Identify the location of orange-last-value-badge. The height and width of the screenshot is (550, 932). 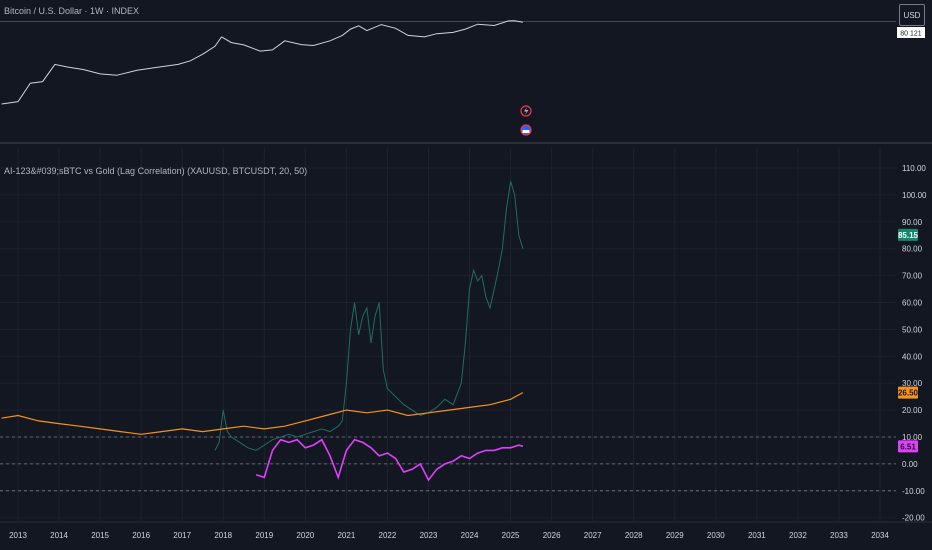
(908, 392).